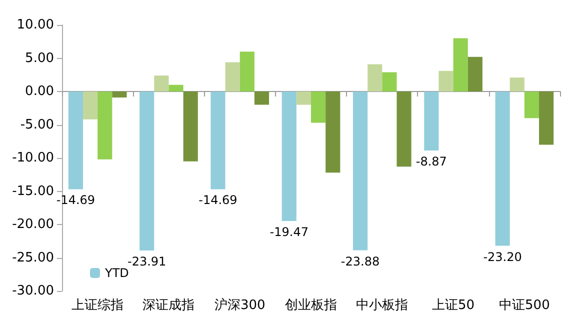  I want to click on y-tick-label: -25.00, so click(33, 258).